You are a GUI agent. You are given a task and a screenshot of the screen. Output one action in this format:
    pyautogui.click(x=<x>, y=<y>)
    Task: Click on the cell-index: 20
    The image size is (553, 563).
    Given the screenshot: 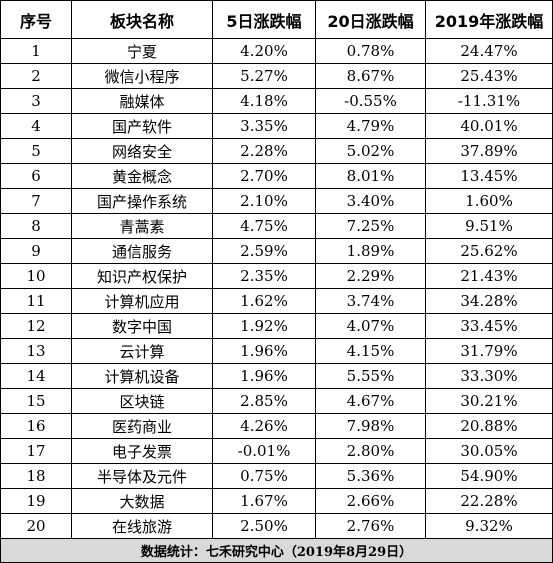 What is the action you would take?
    pyautogui.click(x=36, y=526)
    